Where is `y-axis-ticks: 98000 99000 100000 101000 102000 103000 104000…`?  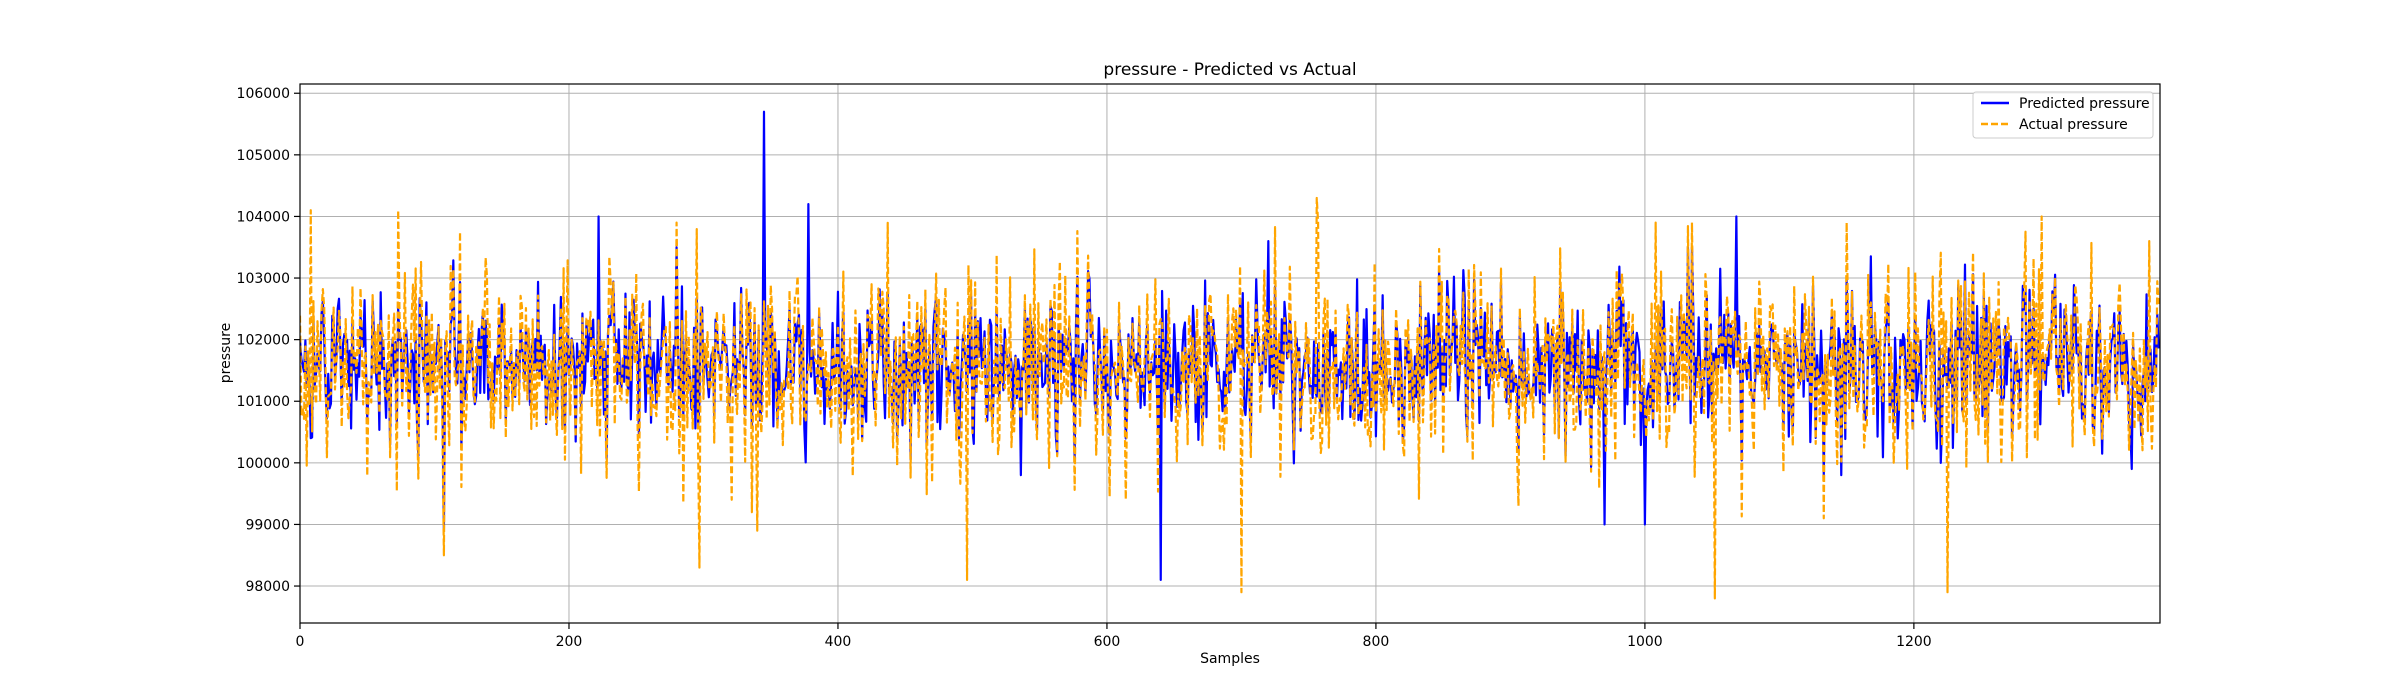 y-axis-ticks: 98000 99000 100000 101000 102000 103000 104000… is located at coordinates (268, 340).